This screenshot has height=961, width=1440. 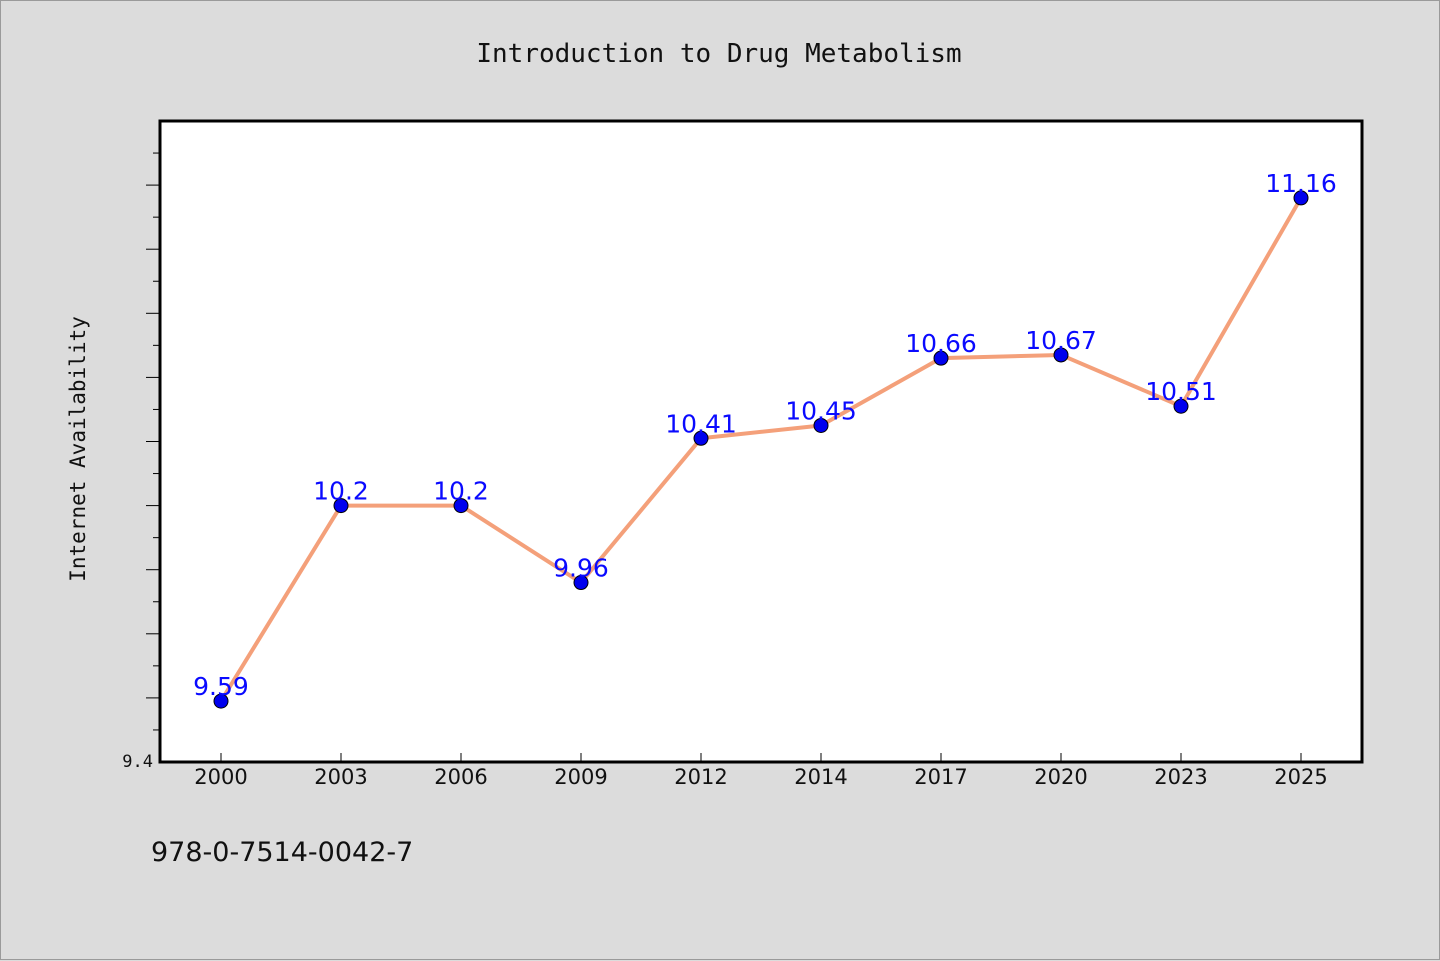 What do you see at coordinates (941, 343) in the screenshot?
I see `data-label: 10.66` at bounding box center [941, 343].